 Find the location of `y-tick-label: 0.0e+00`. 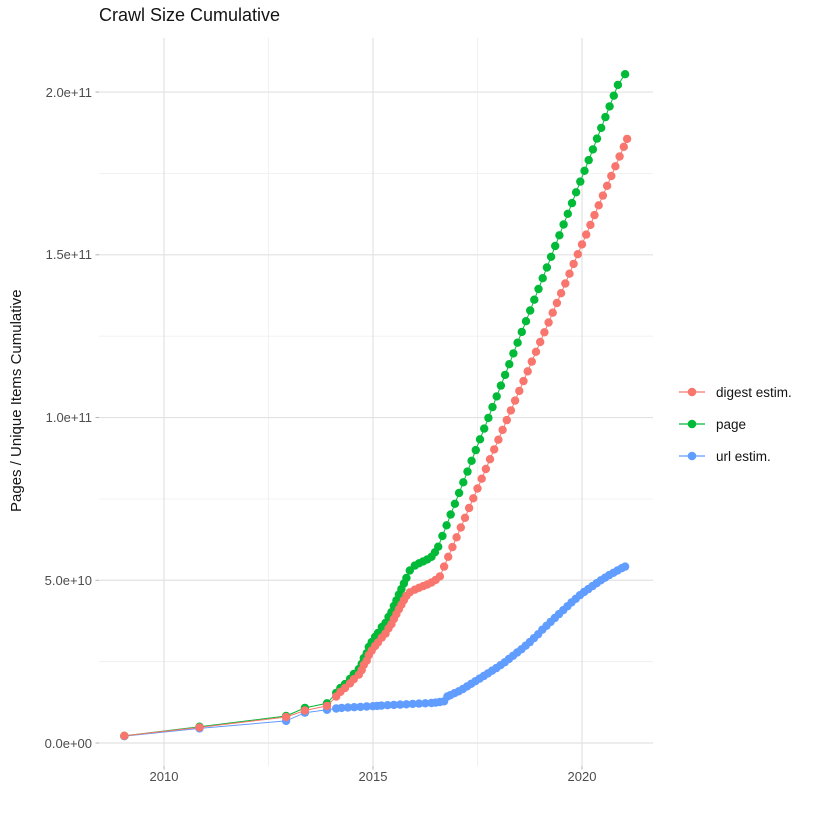

y-tick-label: 0.0e+00 is located at coordinates (68, 743).